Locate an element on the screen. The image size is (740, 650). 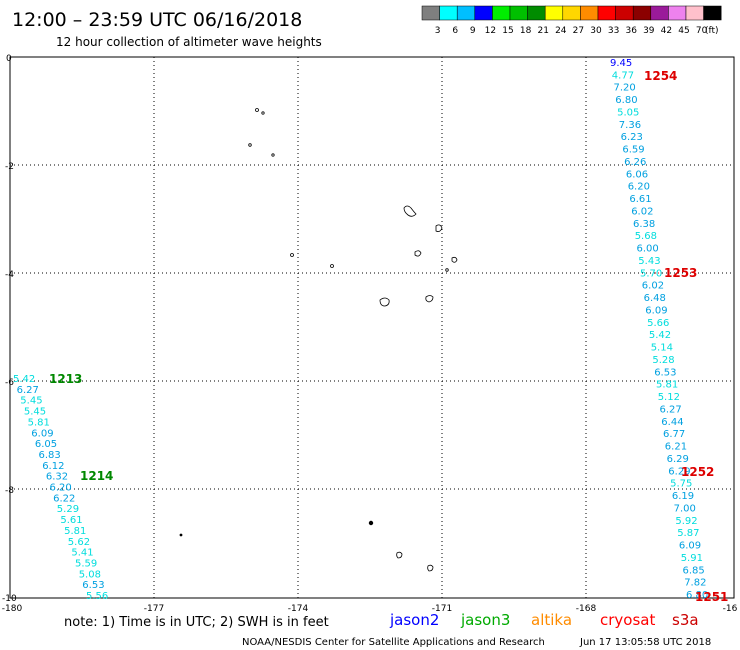
pass-label-1214: 1214 is located at coordinates (96, 476).